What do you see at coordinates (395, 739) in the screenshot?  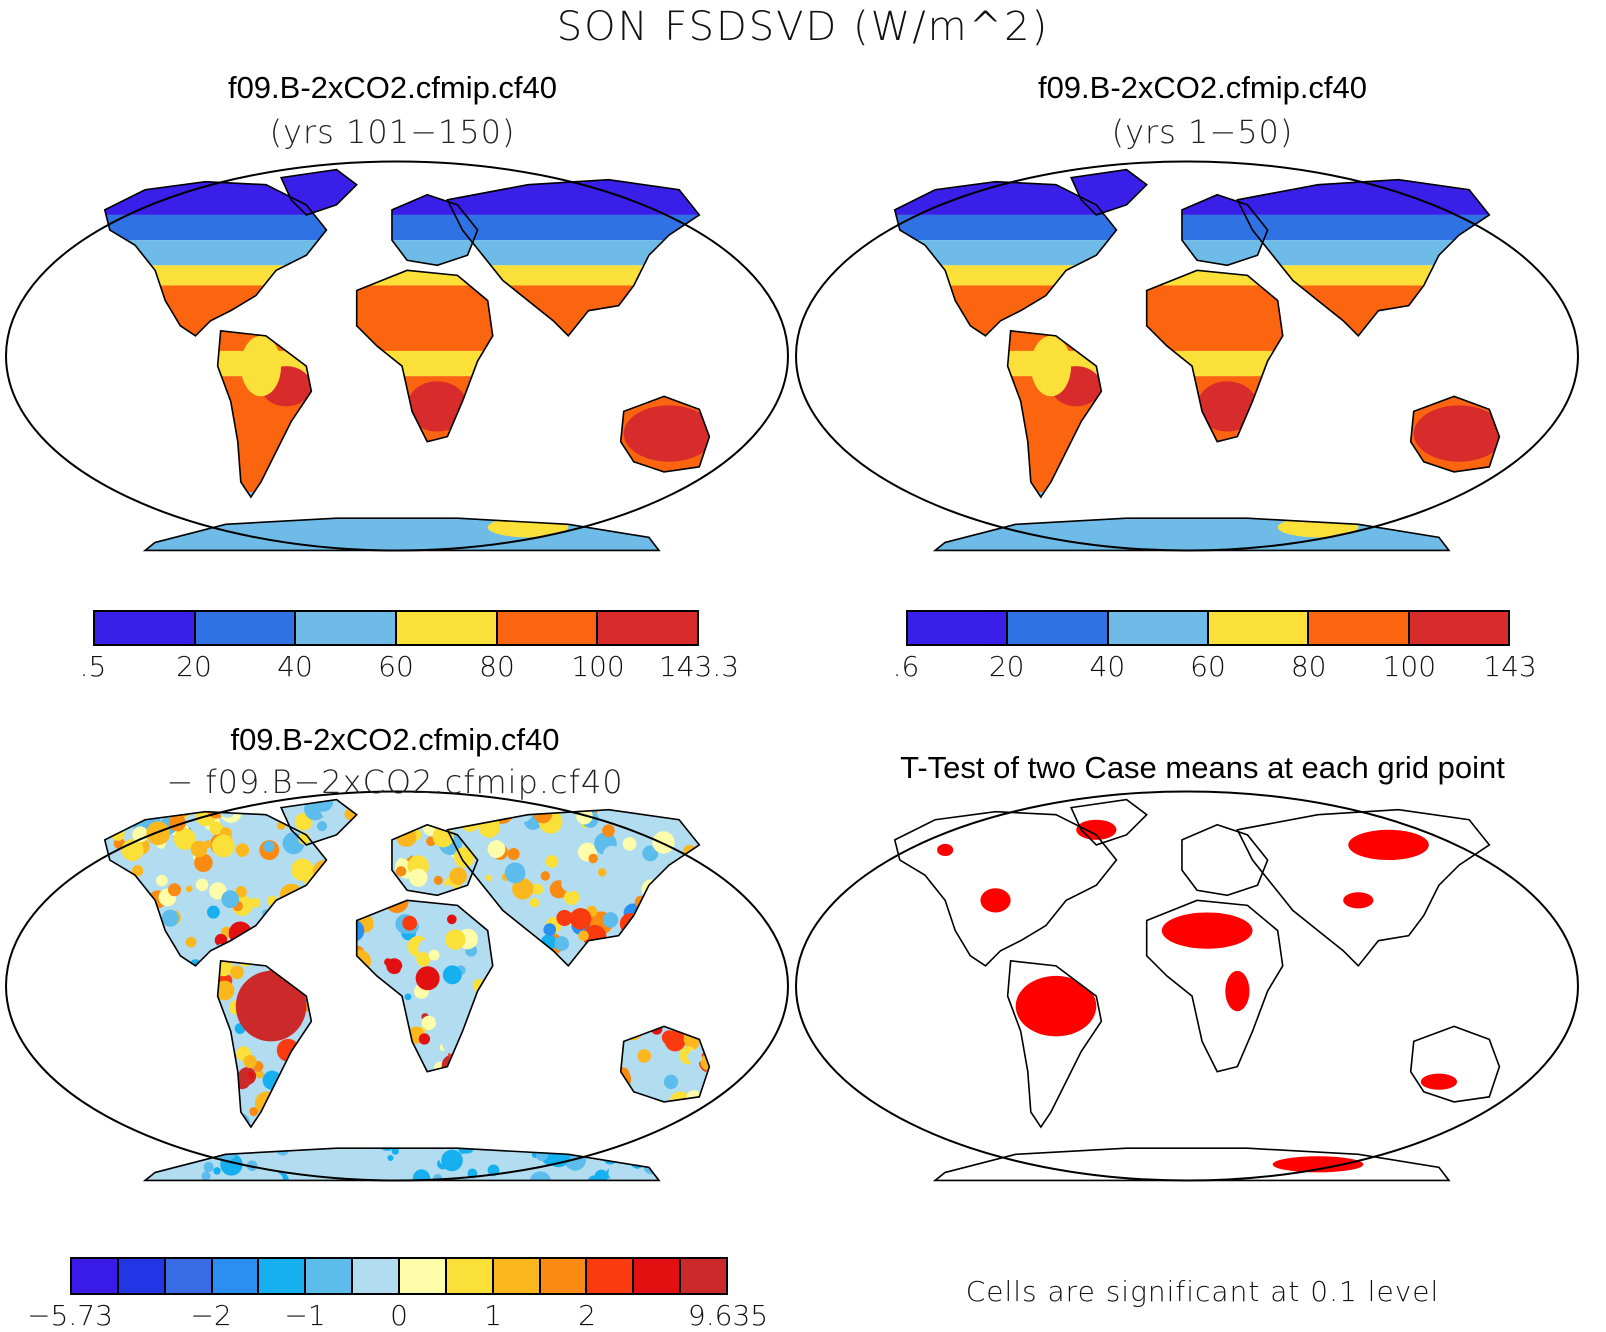 I see `panel-title-bottom-left: f09.B-2xCO2.cfmip.cf40` at bounding box center [395, 739].